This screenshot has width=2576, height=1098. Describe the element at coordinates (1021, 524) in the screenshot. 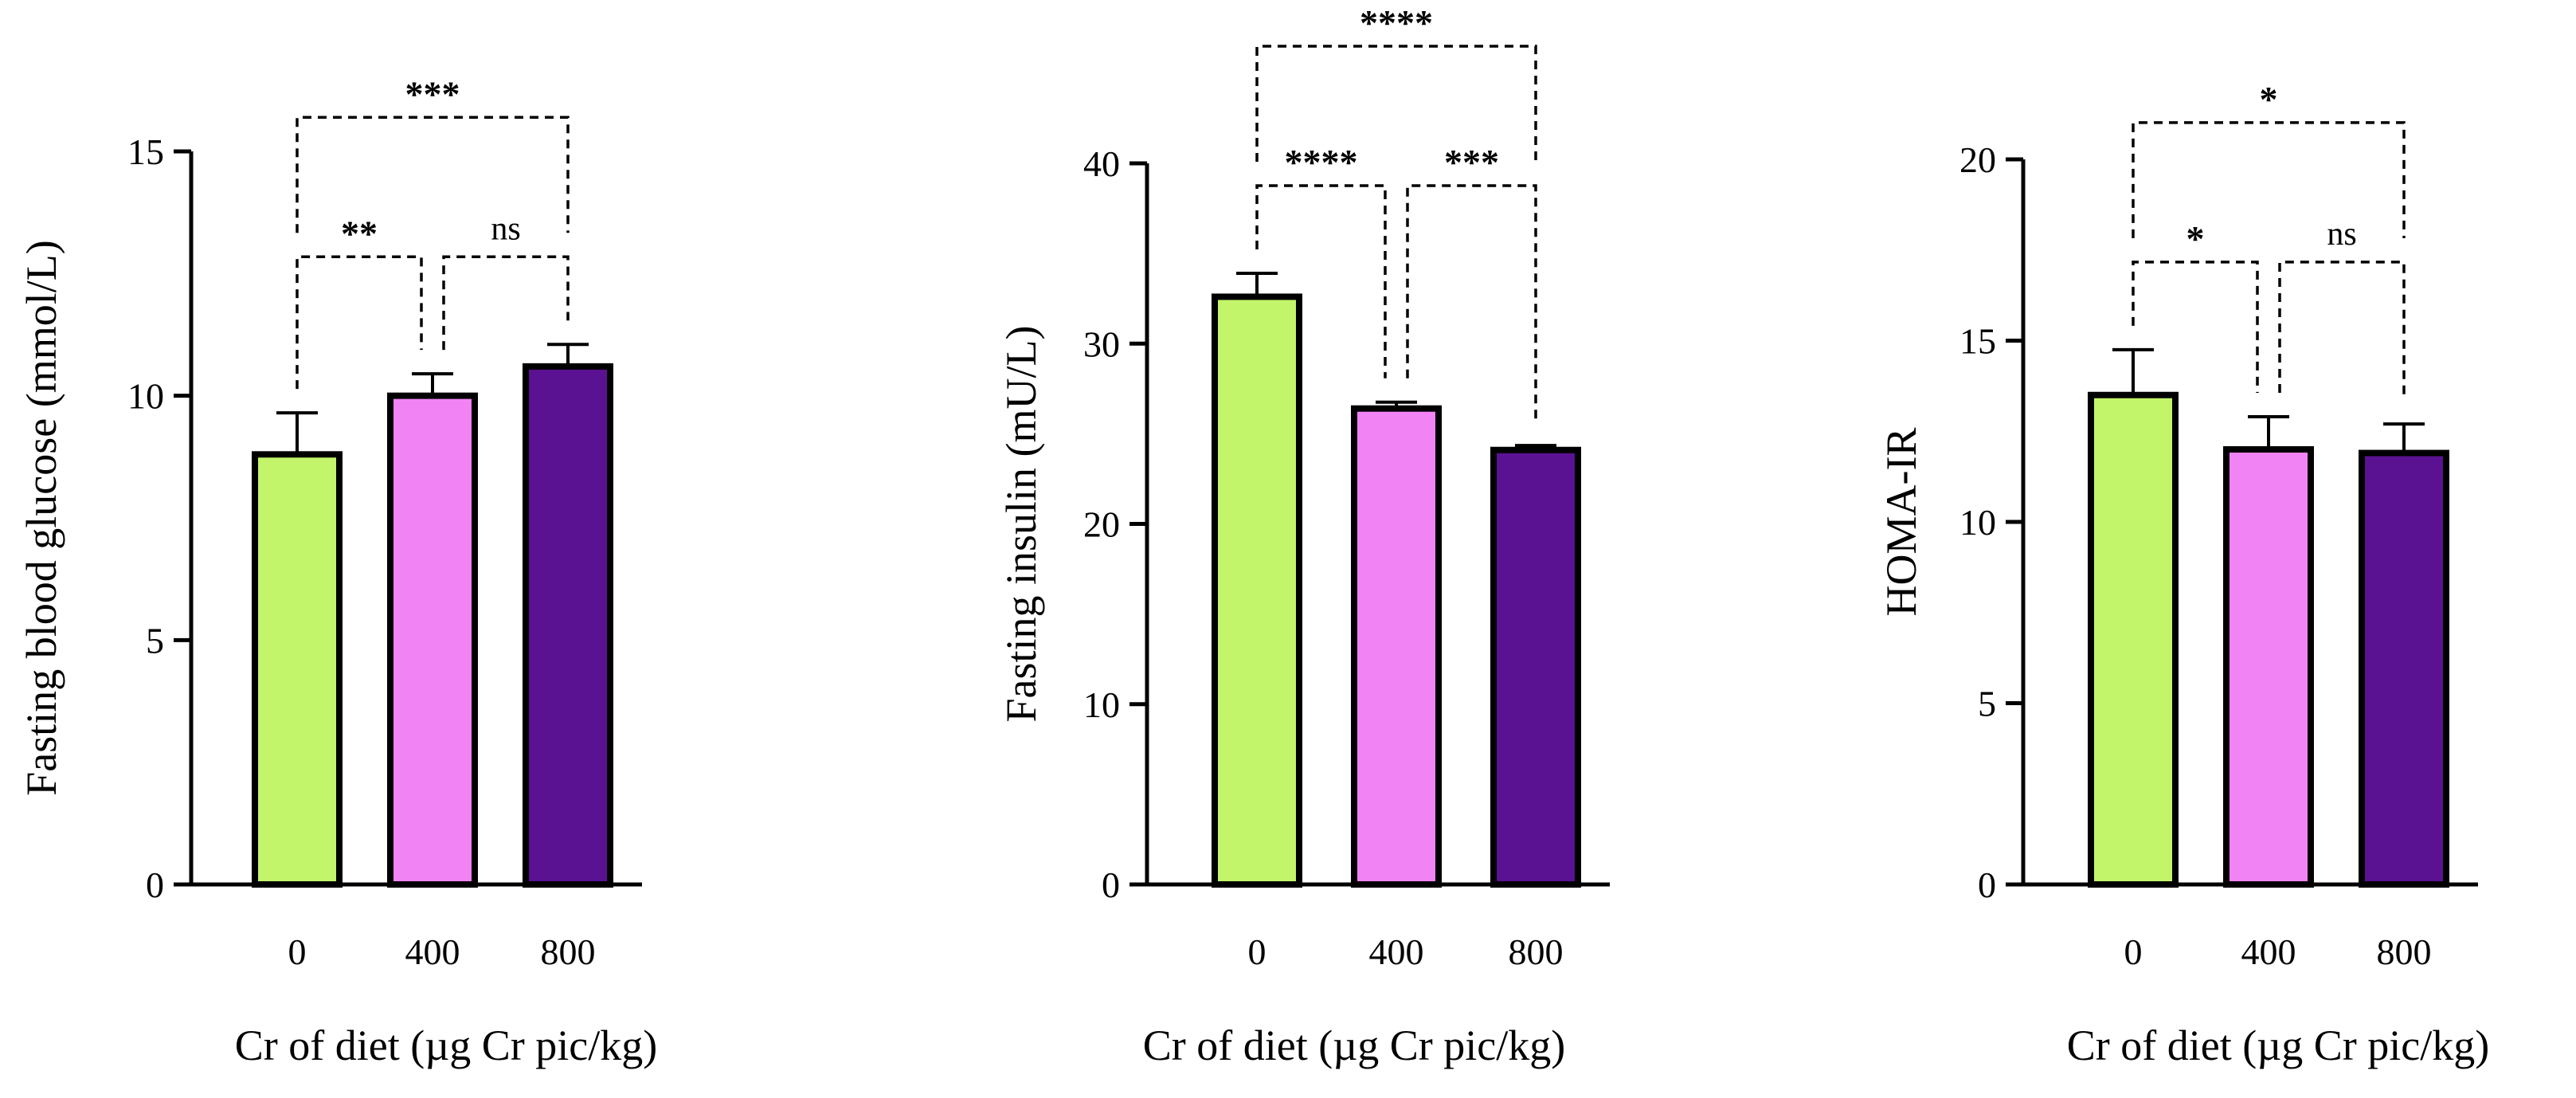

I see `y-axis-label: Fasting insulin (mU/L)` at that location.